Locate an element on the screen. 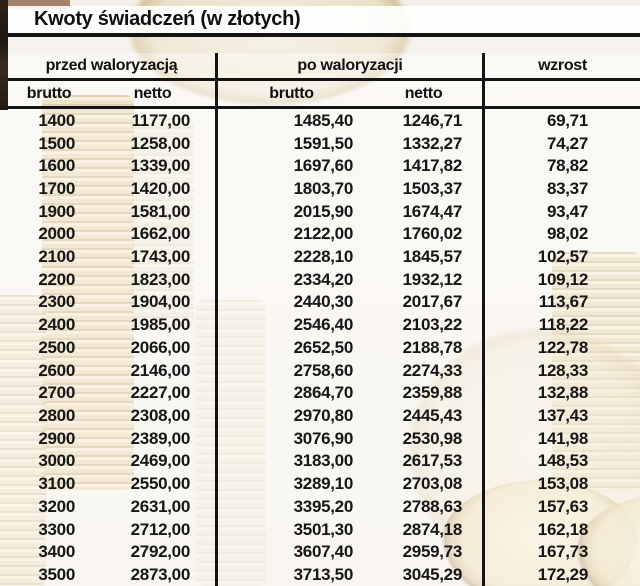  cell-wzrost: 157,63 is located at coordinates (563, 506).